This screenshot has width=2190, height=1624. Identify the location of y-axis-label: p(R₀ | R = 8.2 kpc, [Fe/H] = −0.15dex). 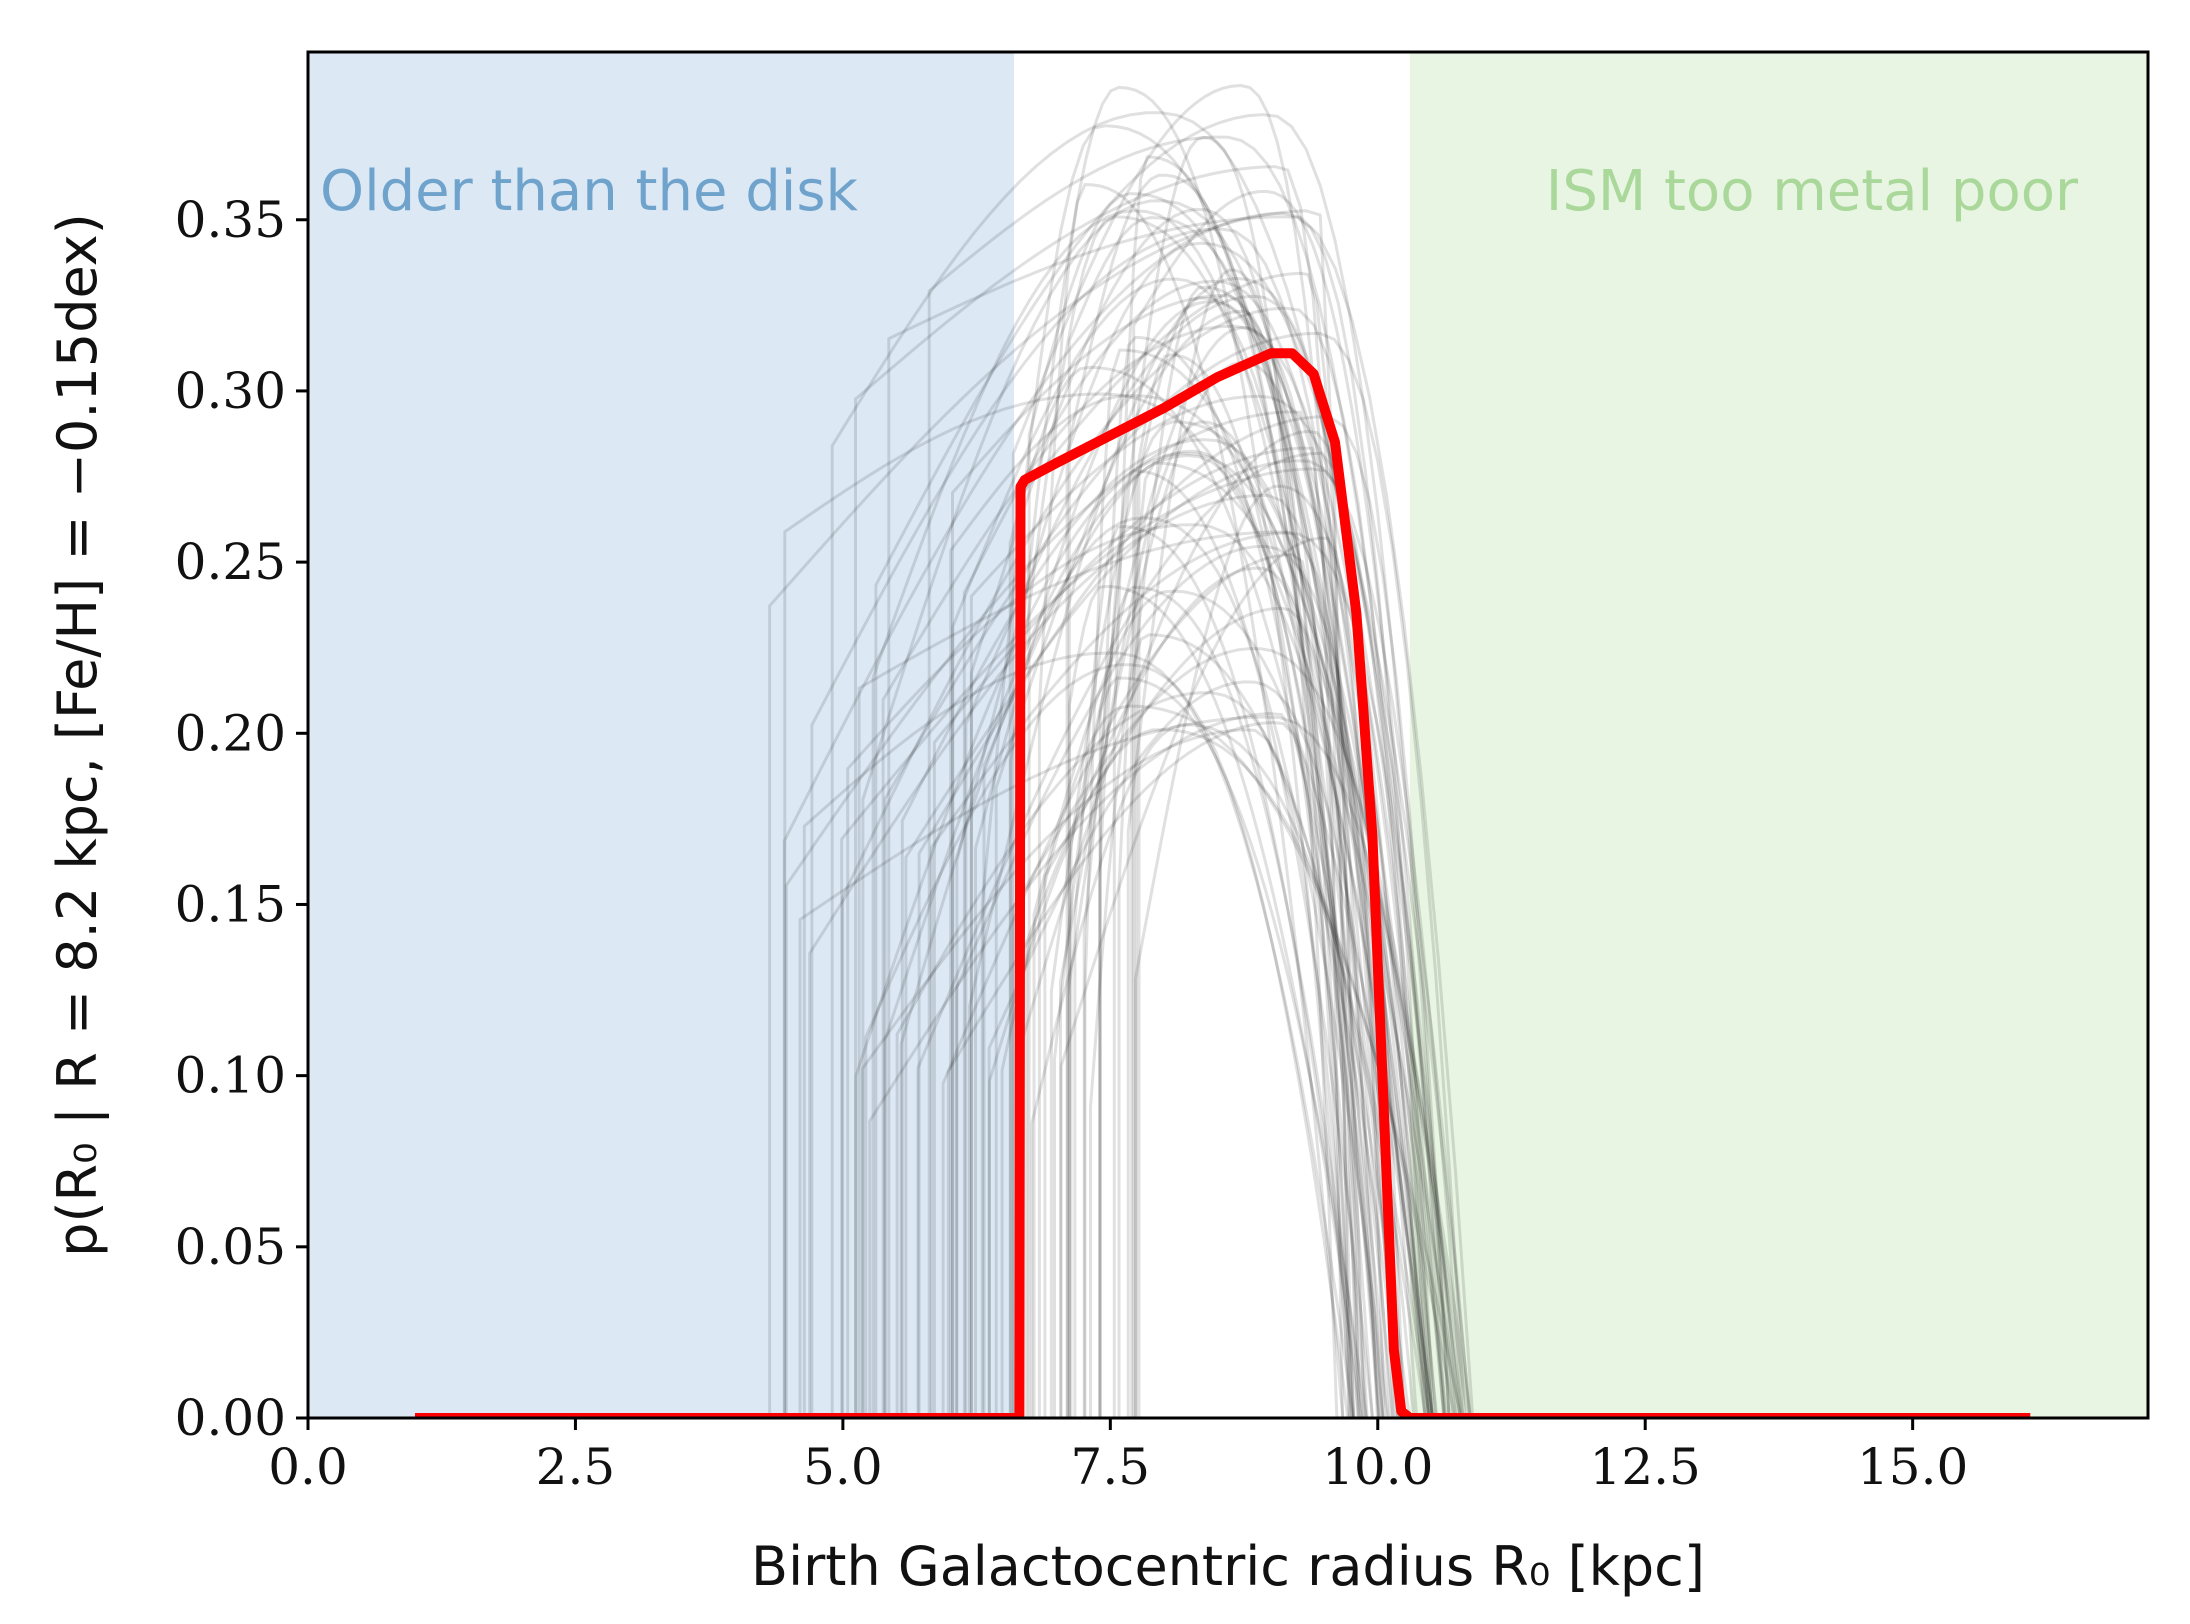
(77, 735).